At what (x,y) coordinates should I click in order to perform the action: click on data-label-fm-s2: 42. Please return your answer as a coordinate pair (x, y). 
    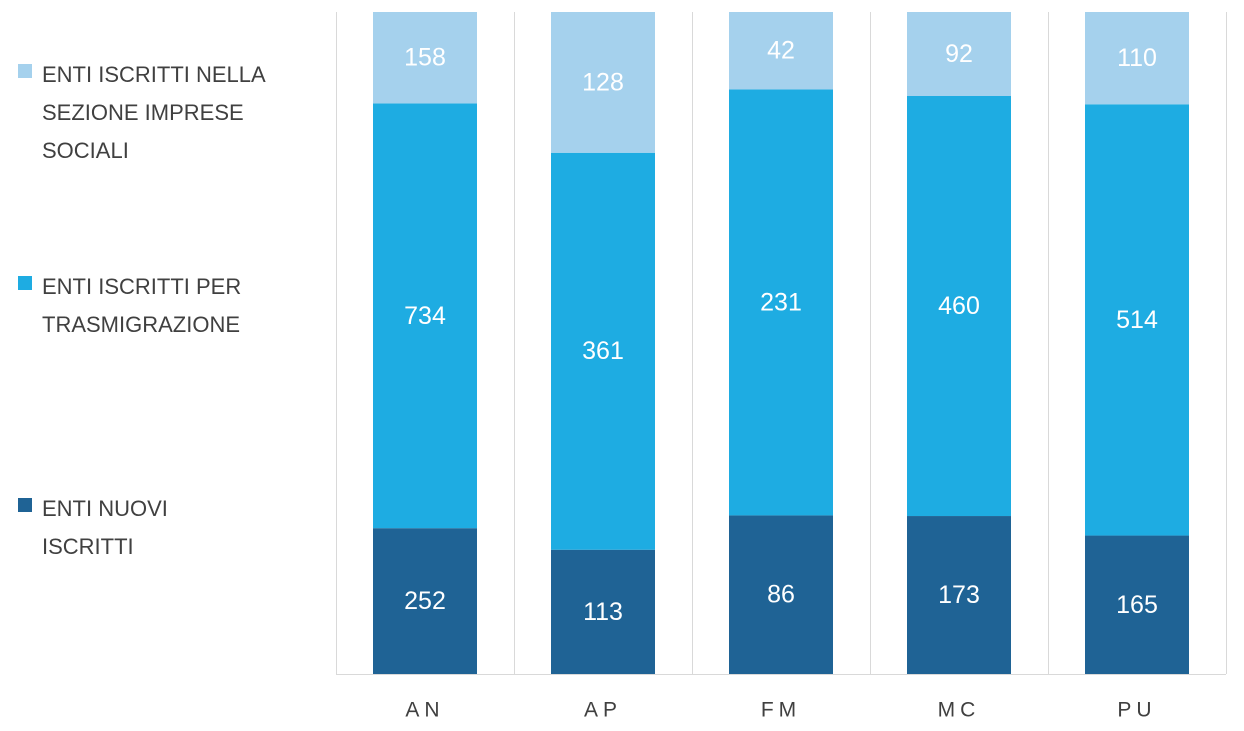
    Looking at the image, I should click on (781, 51).